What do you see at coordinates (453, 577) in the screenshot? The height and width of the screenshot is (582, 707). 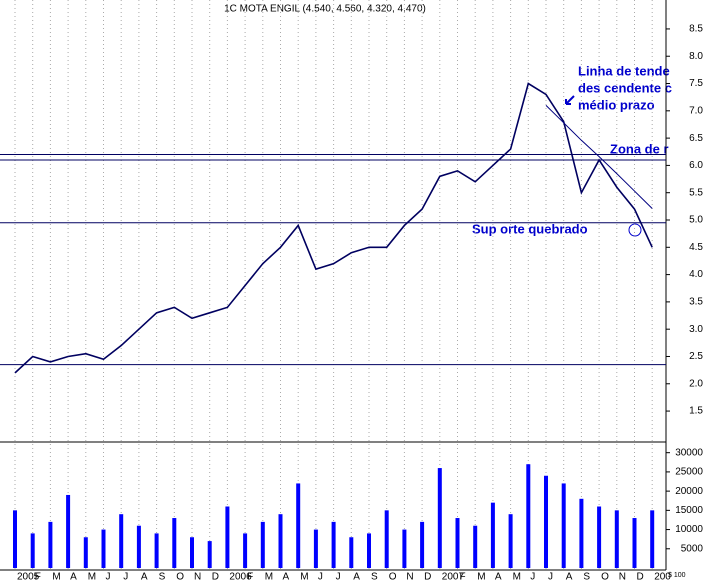 I see `x-tick-label: 2007` at bounding box center [453, 577].